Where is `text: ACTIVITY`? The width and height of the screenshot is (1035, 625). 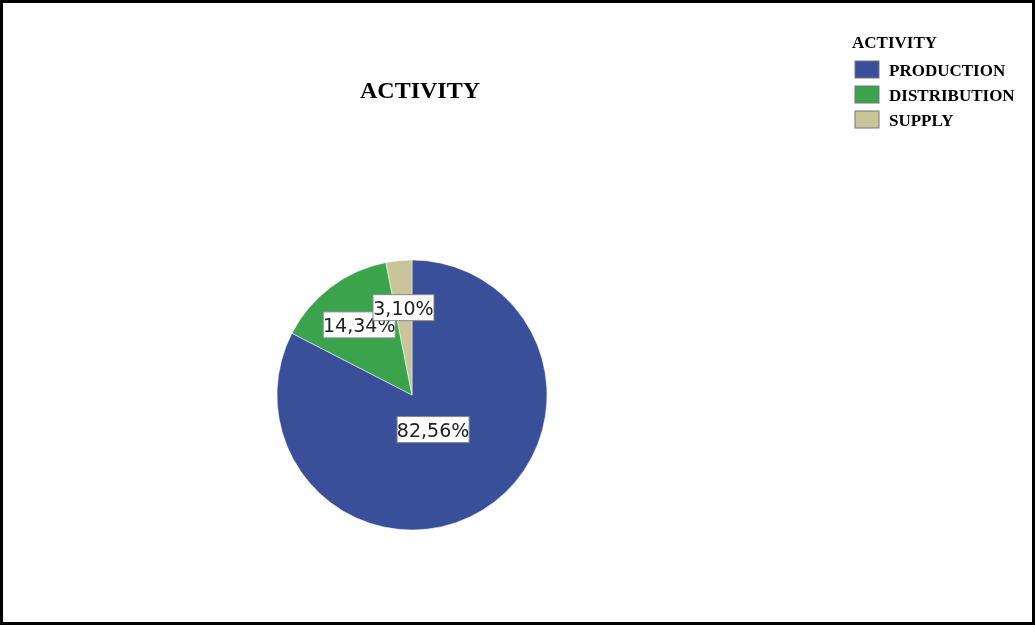 text: ACTIVITY is located at coordinates (420, 90).